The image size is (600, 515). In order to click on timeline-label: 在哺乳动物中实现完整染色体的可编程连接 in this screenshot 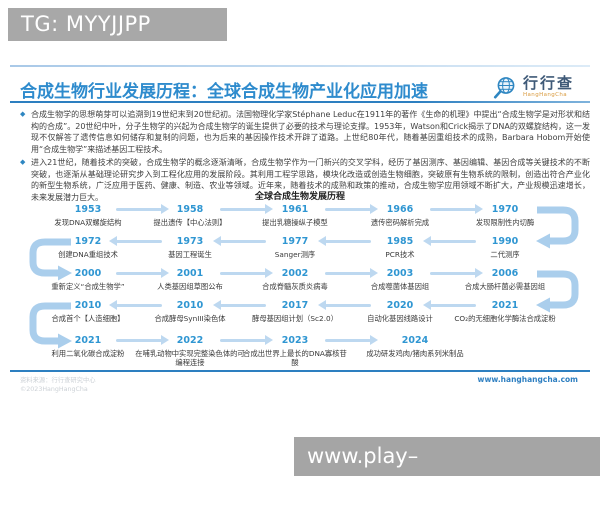, I will do `click(190, 358)`.